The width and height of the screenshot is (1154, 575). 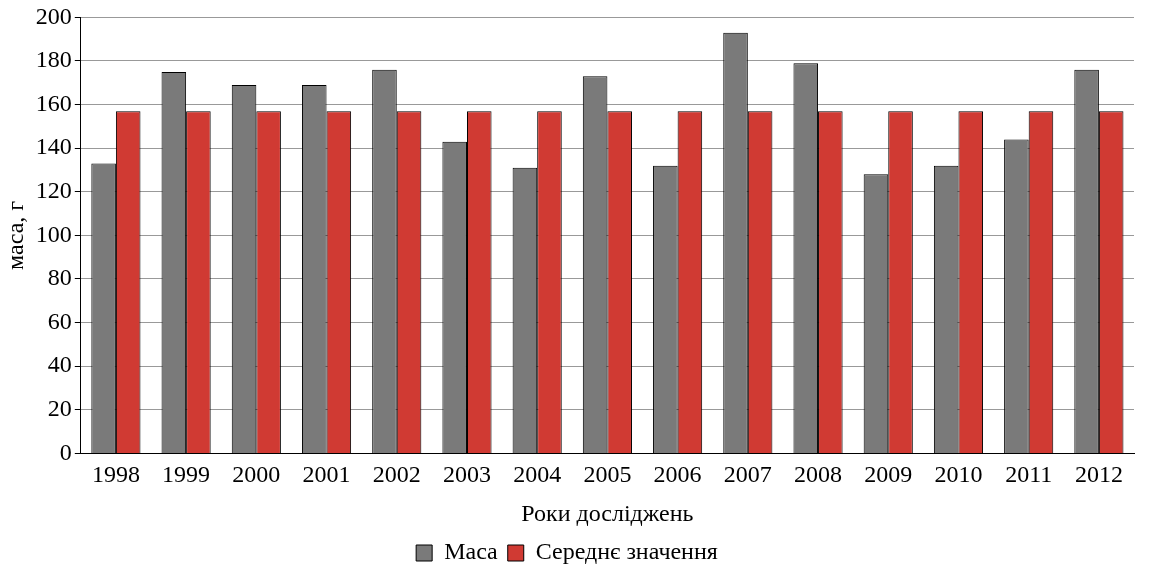 I want to click on x-axis-title: Роки досліджень, so click(x=607, y=512).